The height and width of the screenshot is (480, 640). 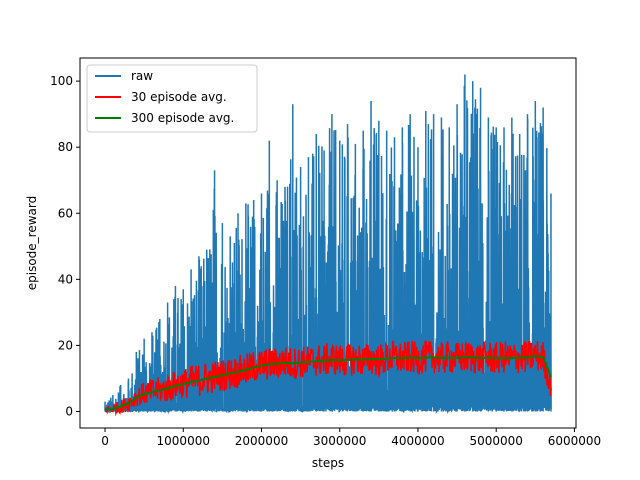 What do you see at coordinates (328, 382) in the screenshot?
I see `series-line-300-episode-avg` at bounding box center [328, 382].